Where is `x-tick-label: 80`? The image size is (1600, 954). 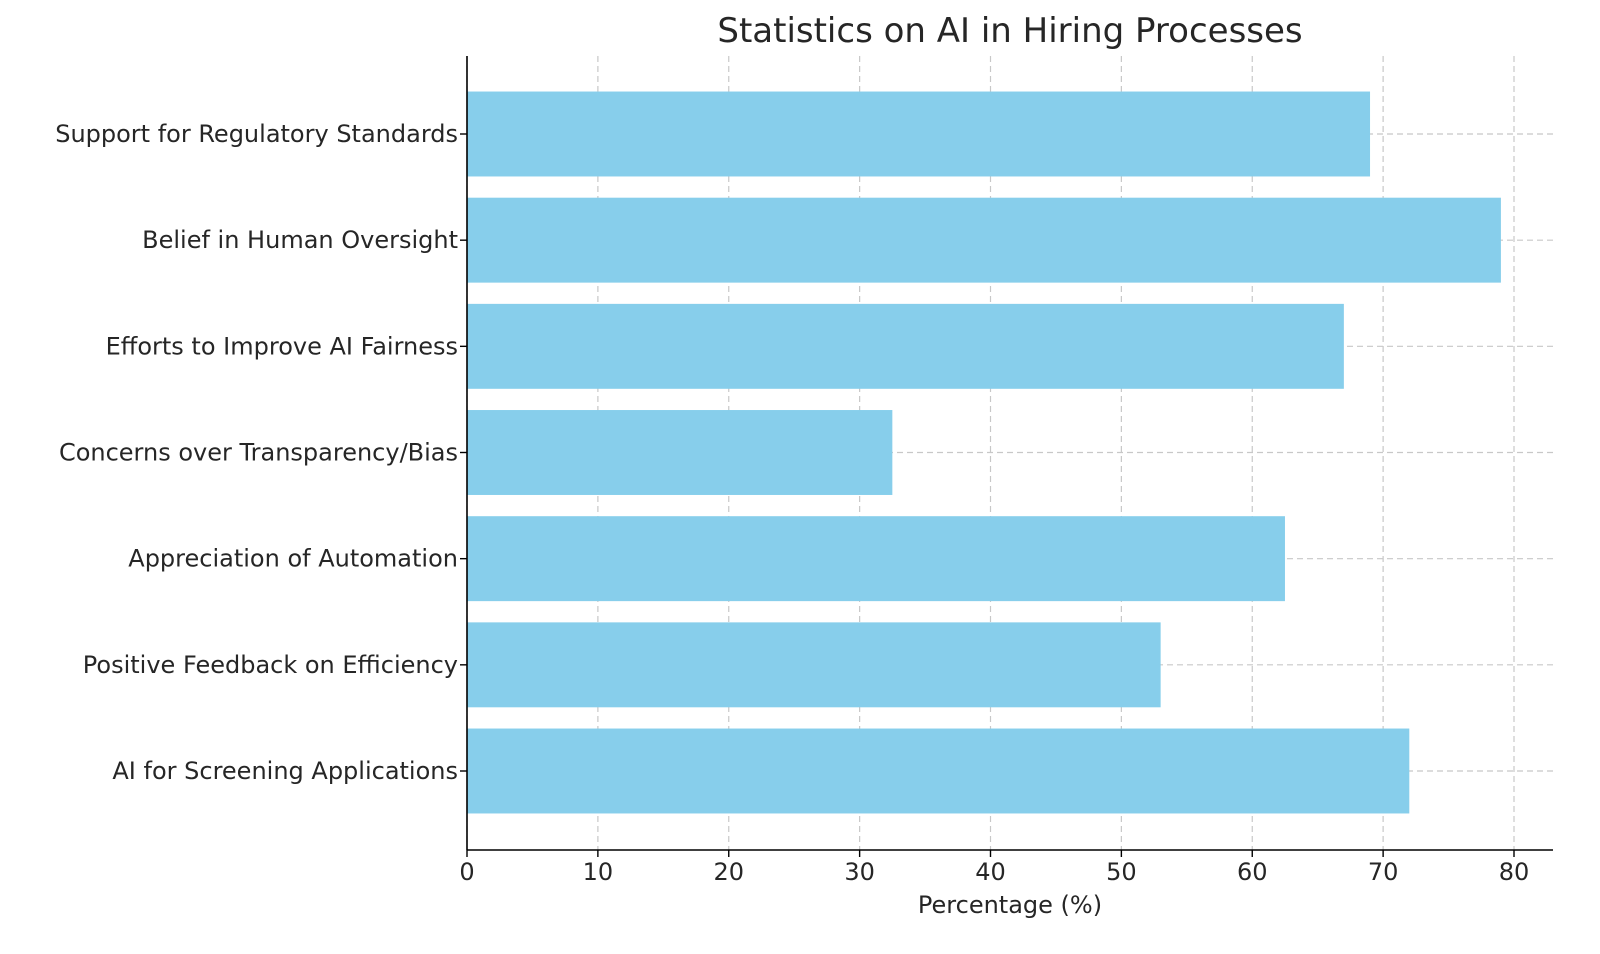 x-tick-label: 80 is located at coordinates (1514, 872).